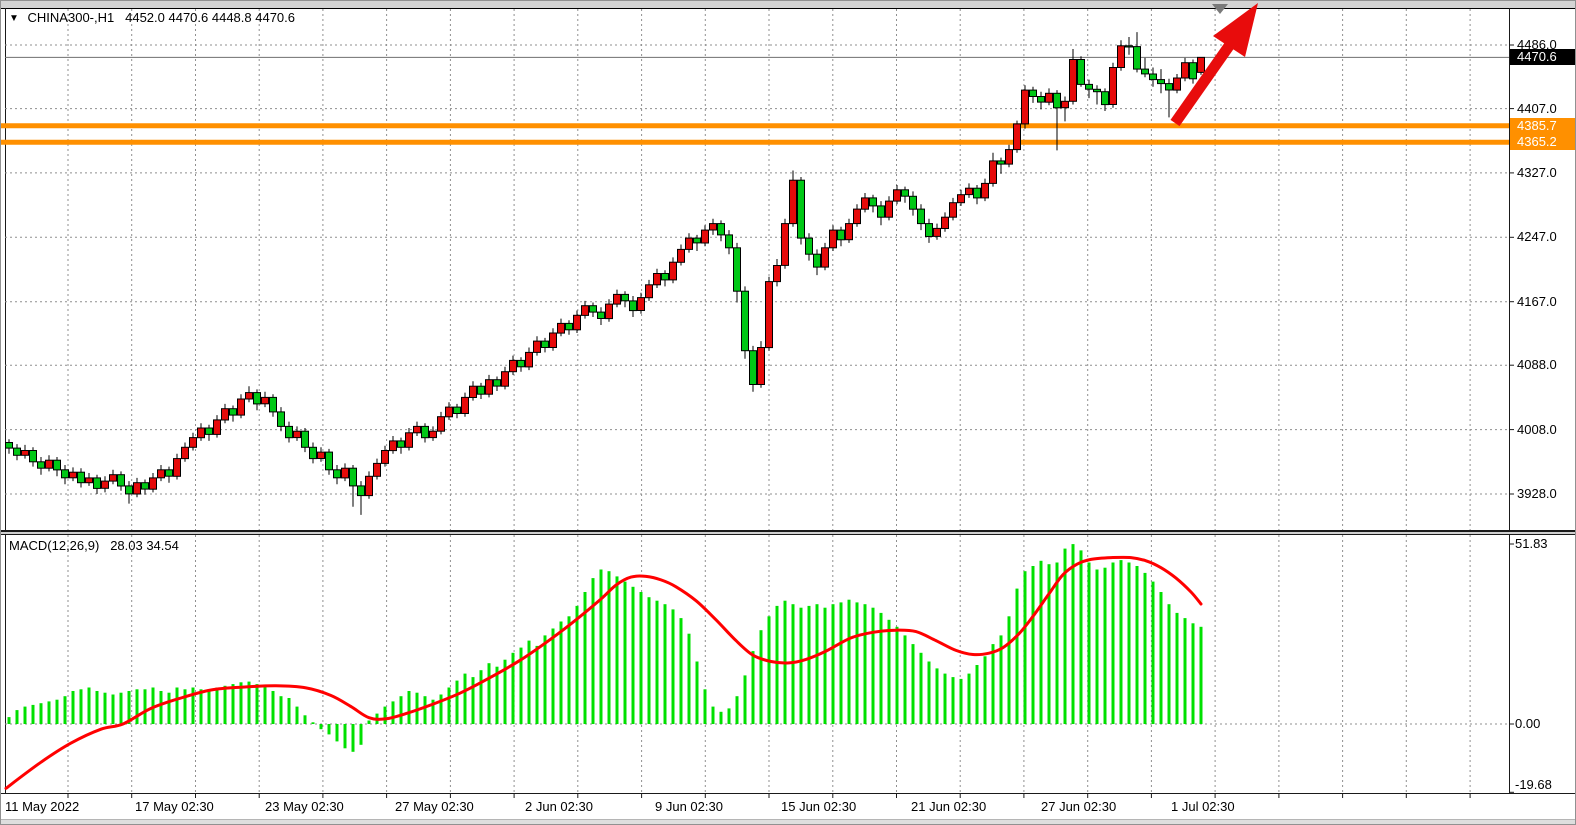  I want to click on price-tick-label: 4486.0, so click(1537, 44).